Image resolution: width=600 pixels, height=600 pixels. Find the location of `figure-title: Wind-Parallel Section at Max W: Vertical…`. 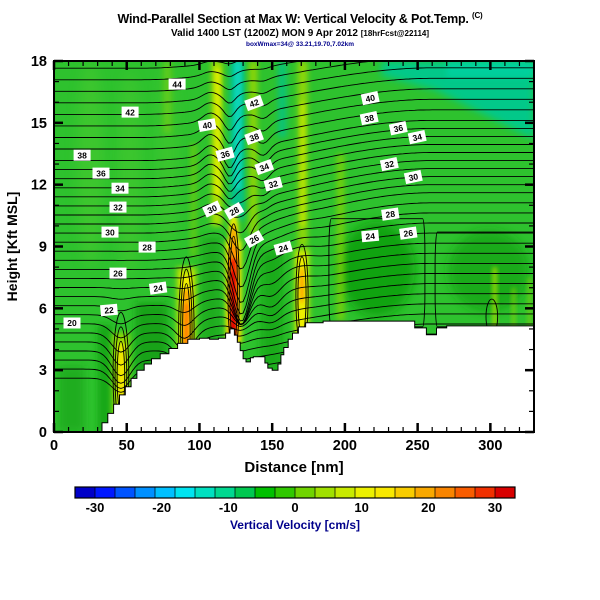

figure-title: Wind-Parallel Section at Max W: Vertical… is located at coordinates (300, 18).